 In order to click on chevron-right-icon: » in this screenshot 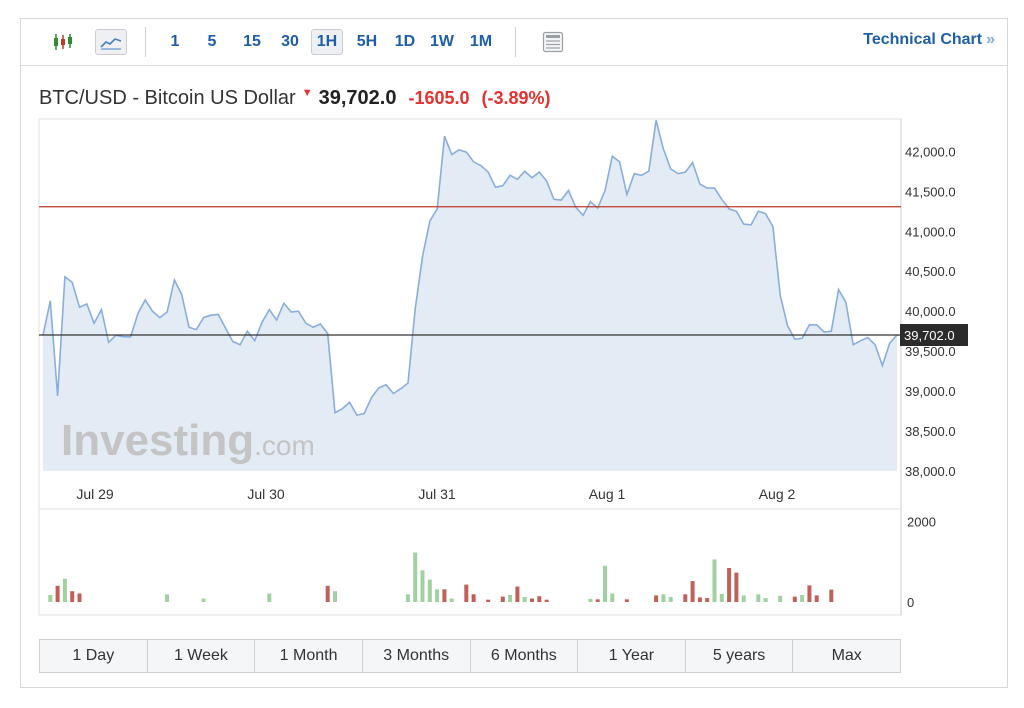, I will do `click(990, 39)`.